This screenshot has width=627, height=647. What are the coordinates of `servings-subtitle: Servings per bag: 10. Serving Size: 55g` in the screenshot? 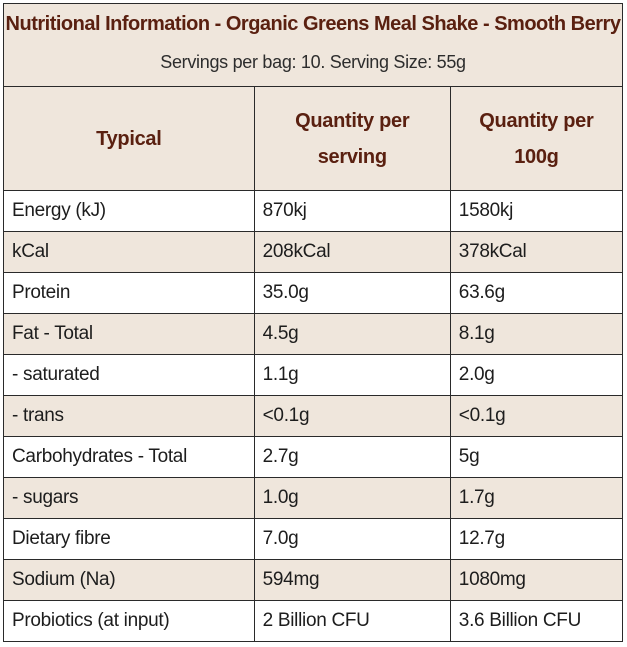 It's located at (313, 62).